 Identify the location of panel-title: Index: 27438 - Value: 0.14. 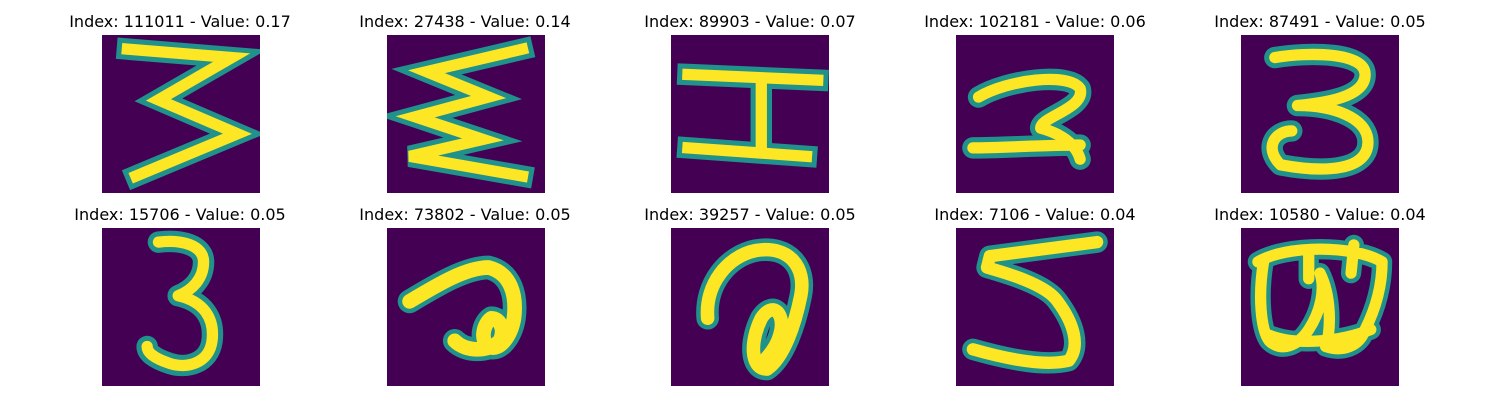
(465, 21).